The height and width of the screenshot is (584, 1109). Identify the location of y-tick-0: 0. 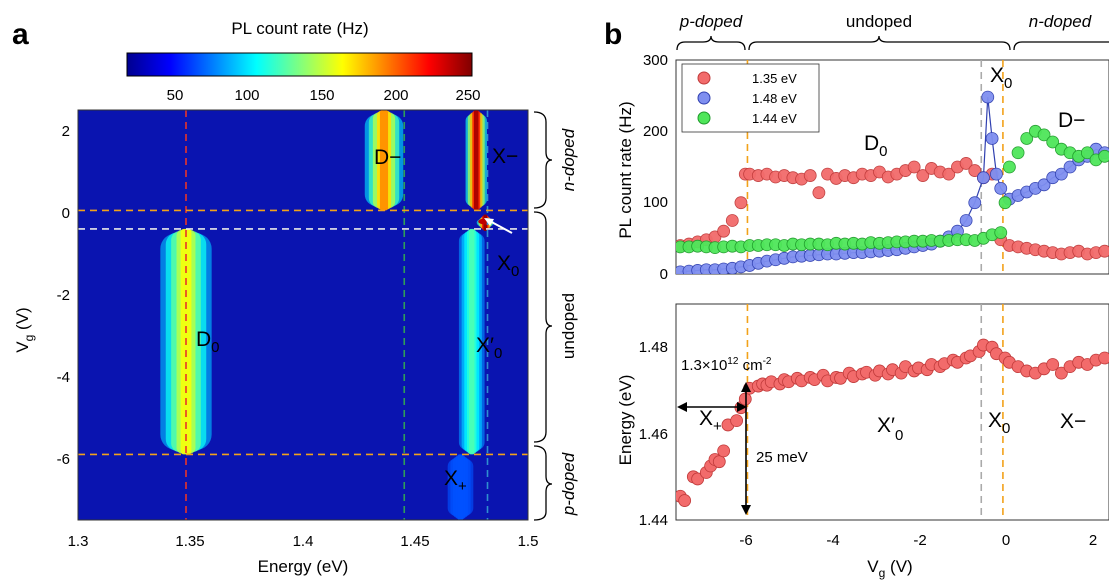
(66, 213).